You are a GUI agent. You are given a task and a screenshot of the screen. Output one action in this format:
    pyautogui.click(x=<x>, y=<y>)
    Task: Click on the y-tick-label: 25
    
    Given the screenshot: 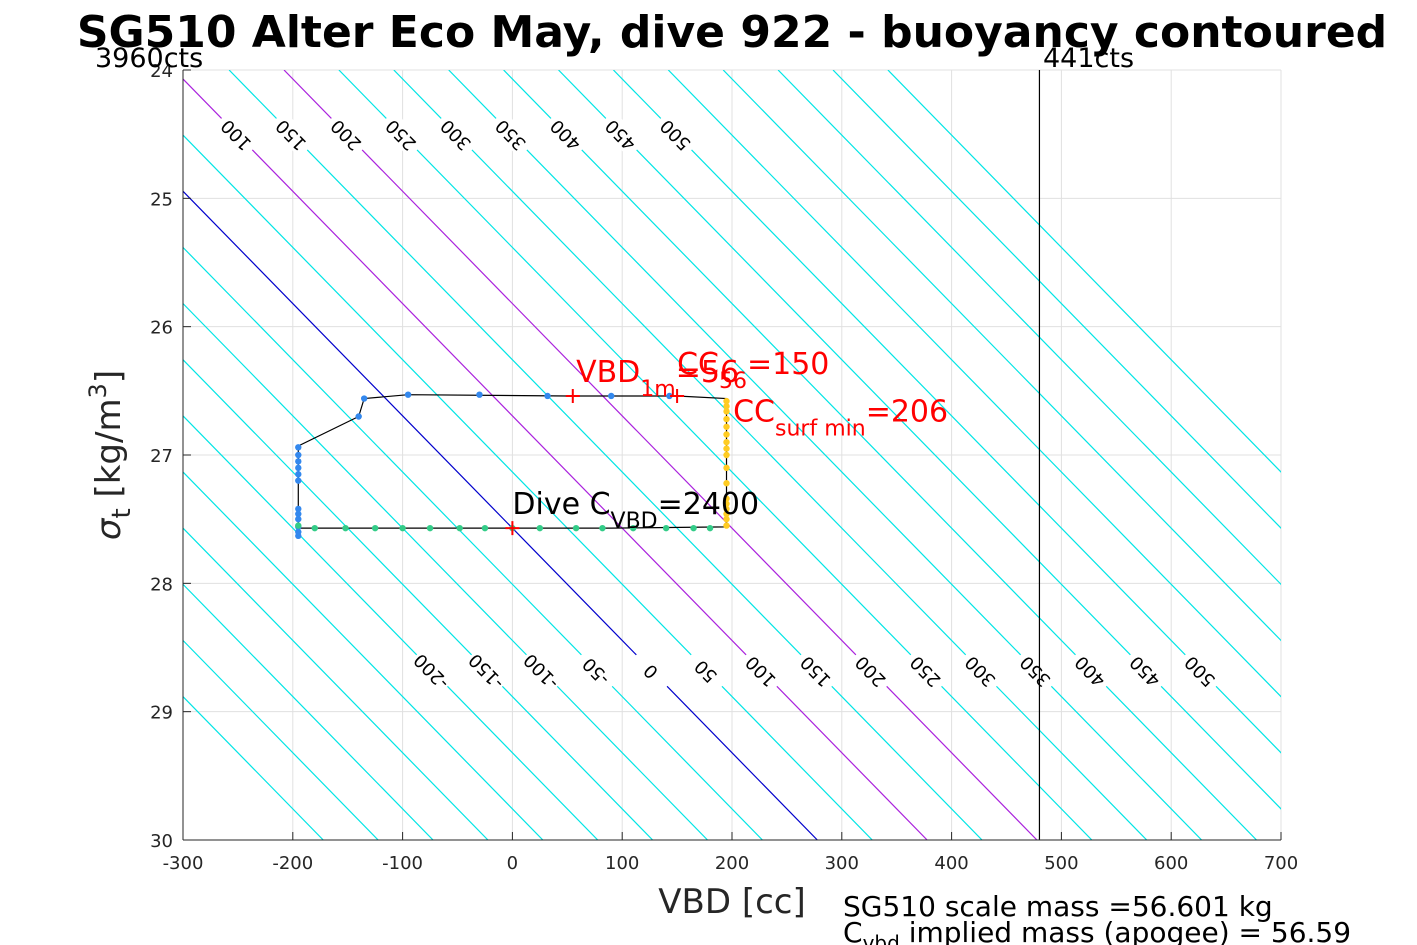 What is the action you would take?
    pyautogui.click(x=161, y=199)
    